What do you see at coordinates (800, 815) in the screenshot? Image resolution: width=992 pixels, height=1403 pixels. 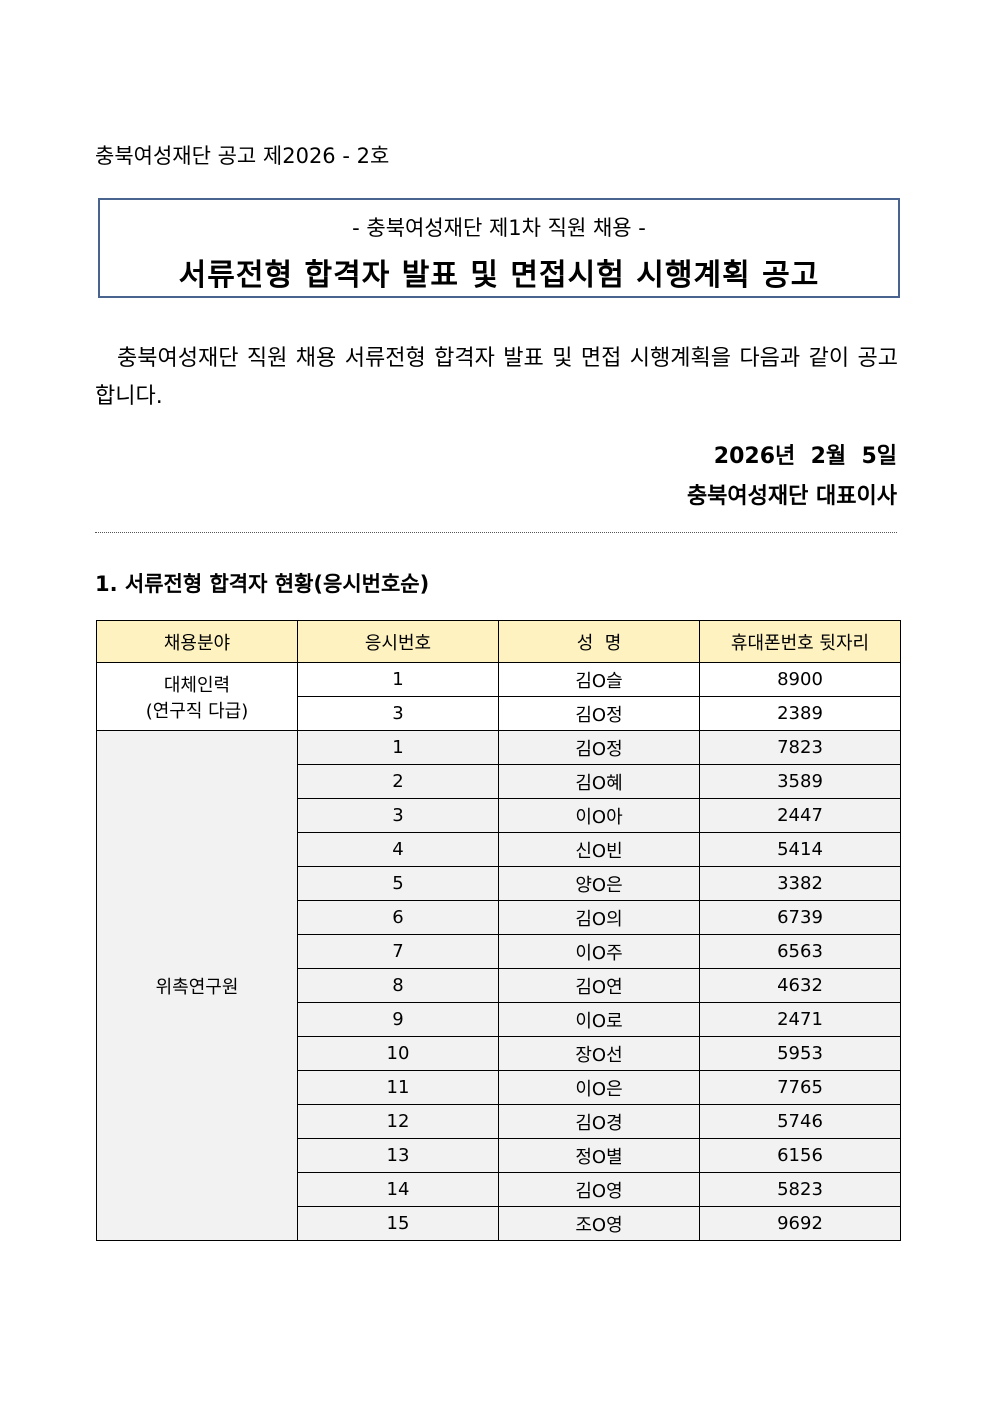 I see `phone-last-digits-cell: 2447` at bounding box center [800, 815].